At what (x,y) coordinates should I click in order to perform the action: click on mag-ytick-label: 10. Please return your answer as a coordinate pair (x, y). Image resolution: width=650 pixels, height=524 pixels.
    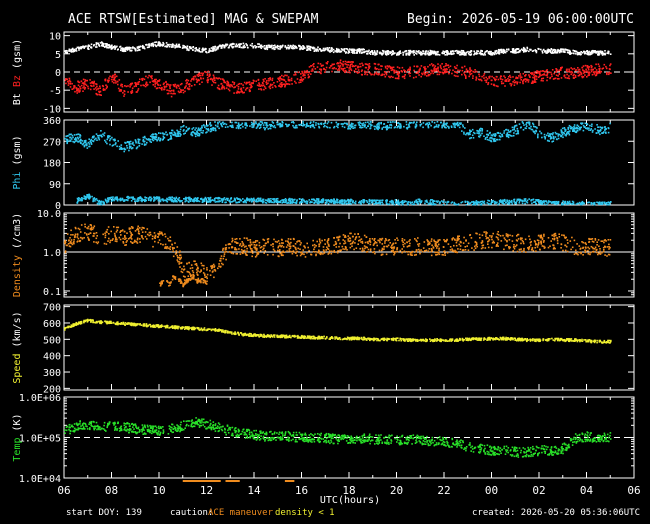
    Looking at the image, I should click on (55, 37).